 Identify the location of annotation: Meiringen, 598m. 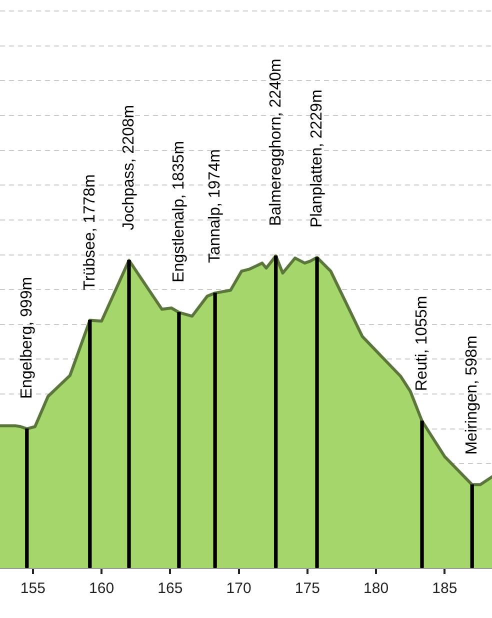
(472, 395).